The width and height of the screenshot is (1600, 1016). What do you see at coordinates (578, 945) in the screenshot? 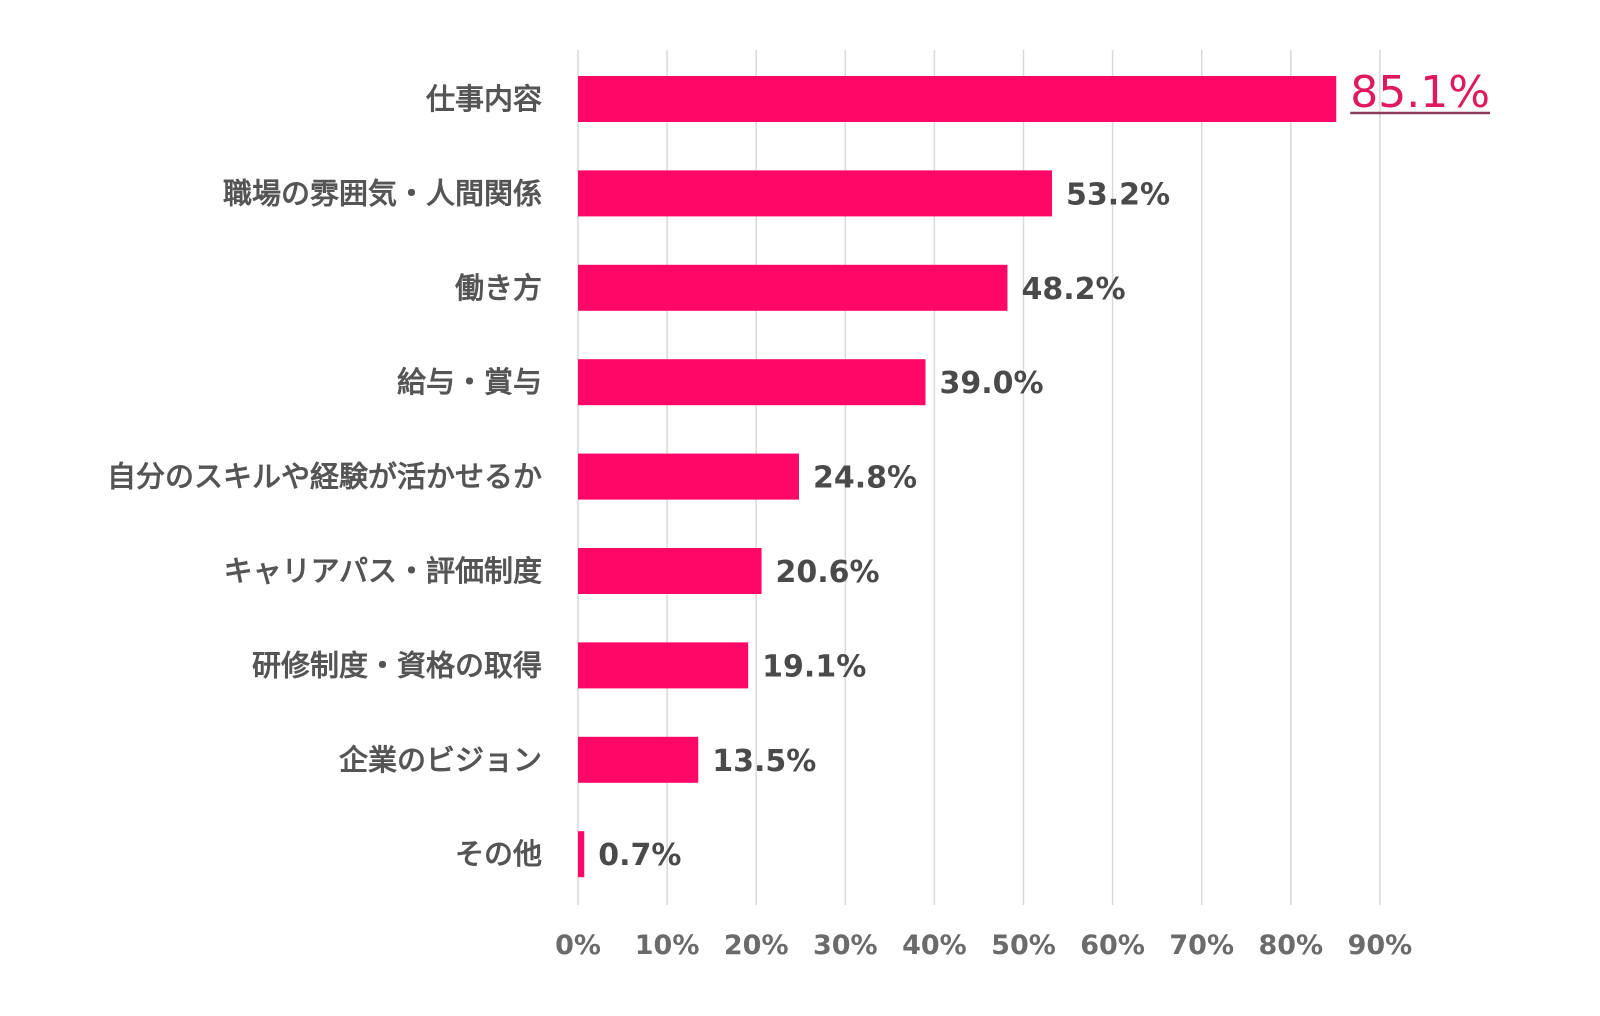
I see `x-tick-label: 0%` at bounding box center [578, 945].